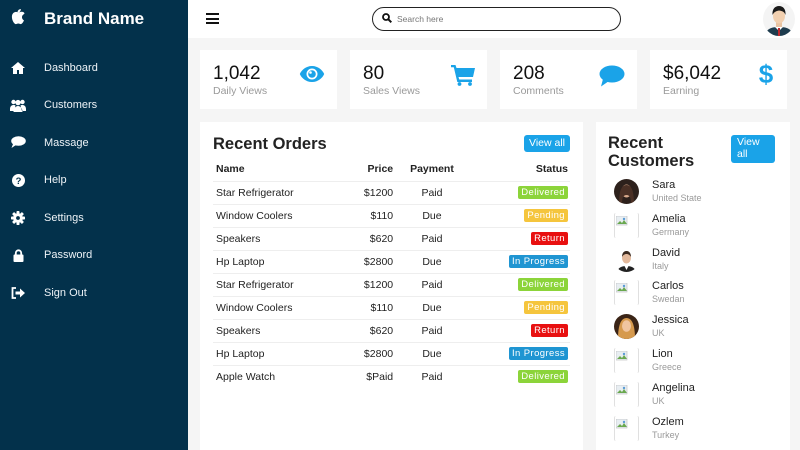 Image resolution: width=800 pixels, height=450 pixels. I want to click on sidebar-item-label: Massage, so click(66, 142).